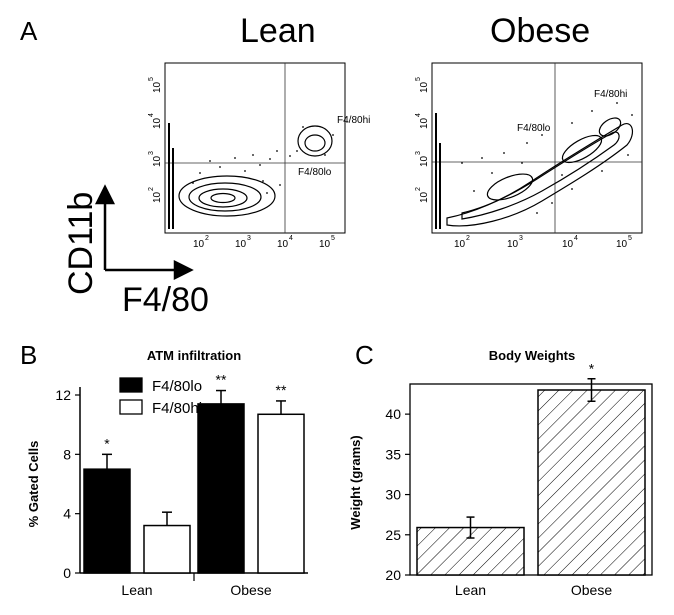 The width and height of the screenshot is (674, 615). Describe the element at coordinates (29, 31) in the screenshot. I see `panel-letter-a: A` at that location.